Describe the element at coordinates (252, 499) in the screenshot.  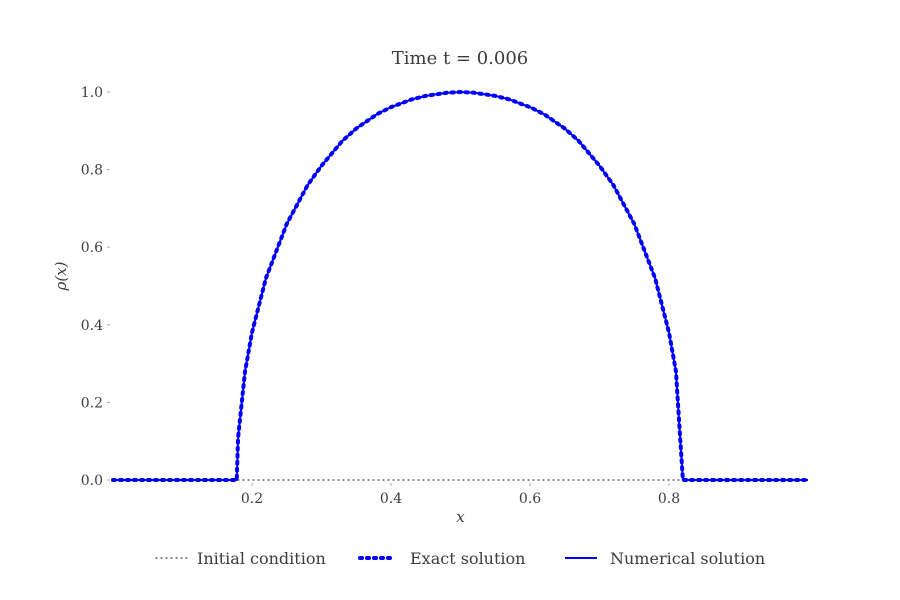
I see `x-tick-label: 0.2` at that location.